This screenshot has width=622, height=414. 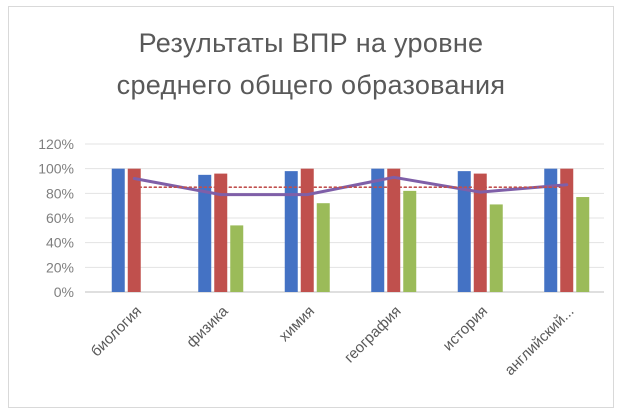 I want to click on y-tick-label: 100%, so click(x=56, y=169).